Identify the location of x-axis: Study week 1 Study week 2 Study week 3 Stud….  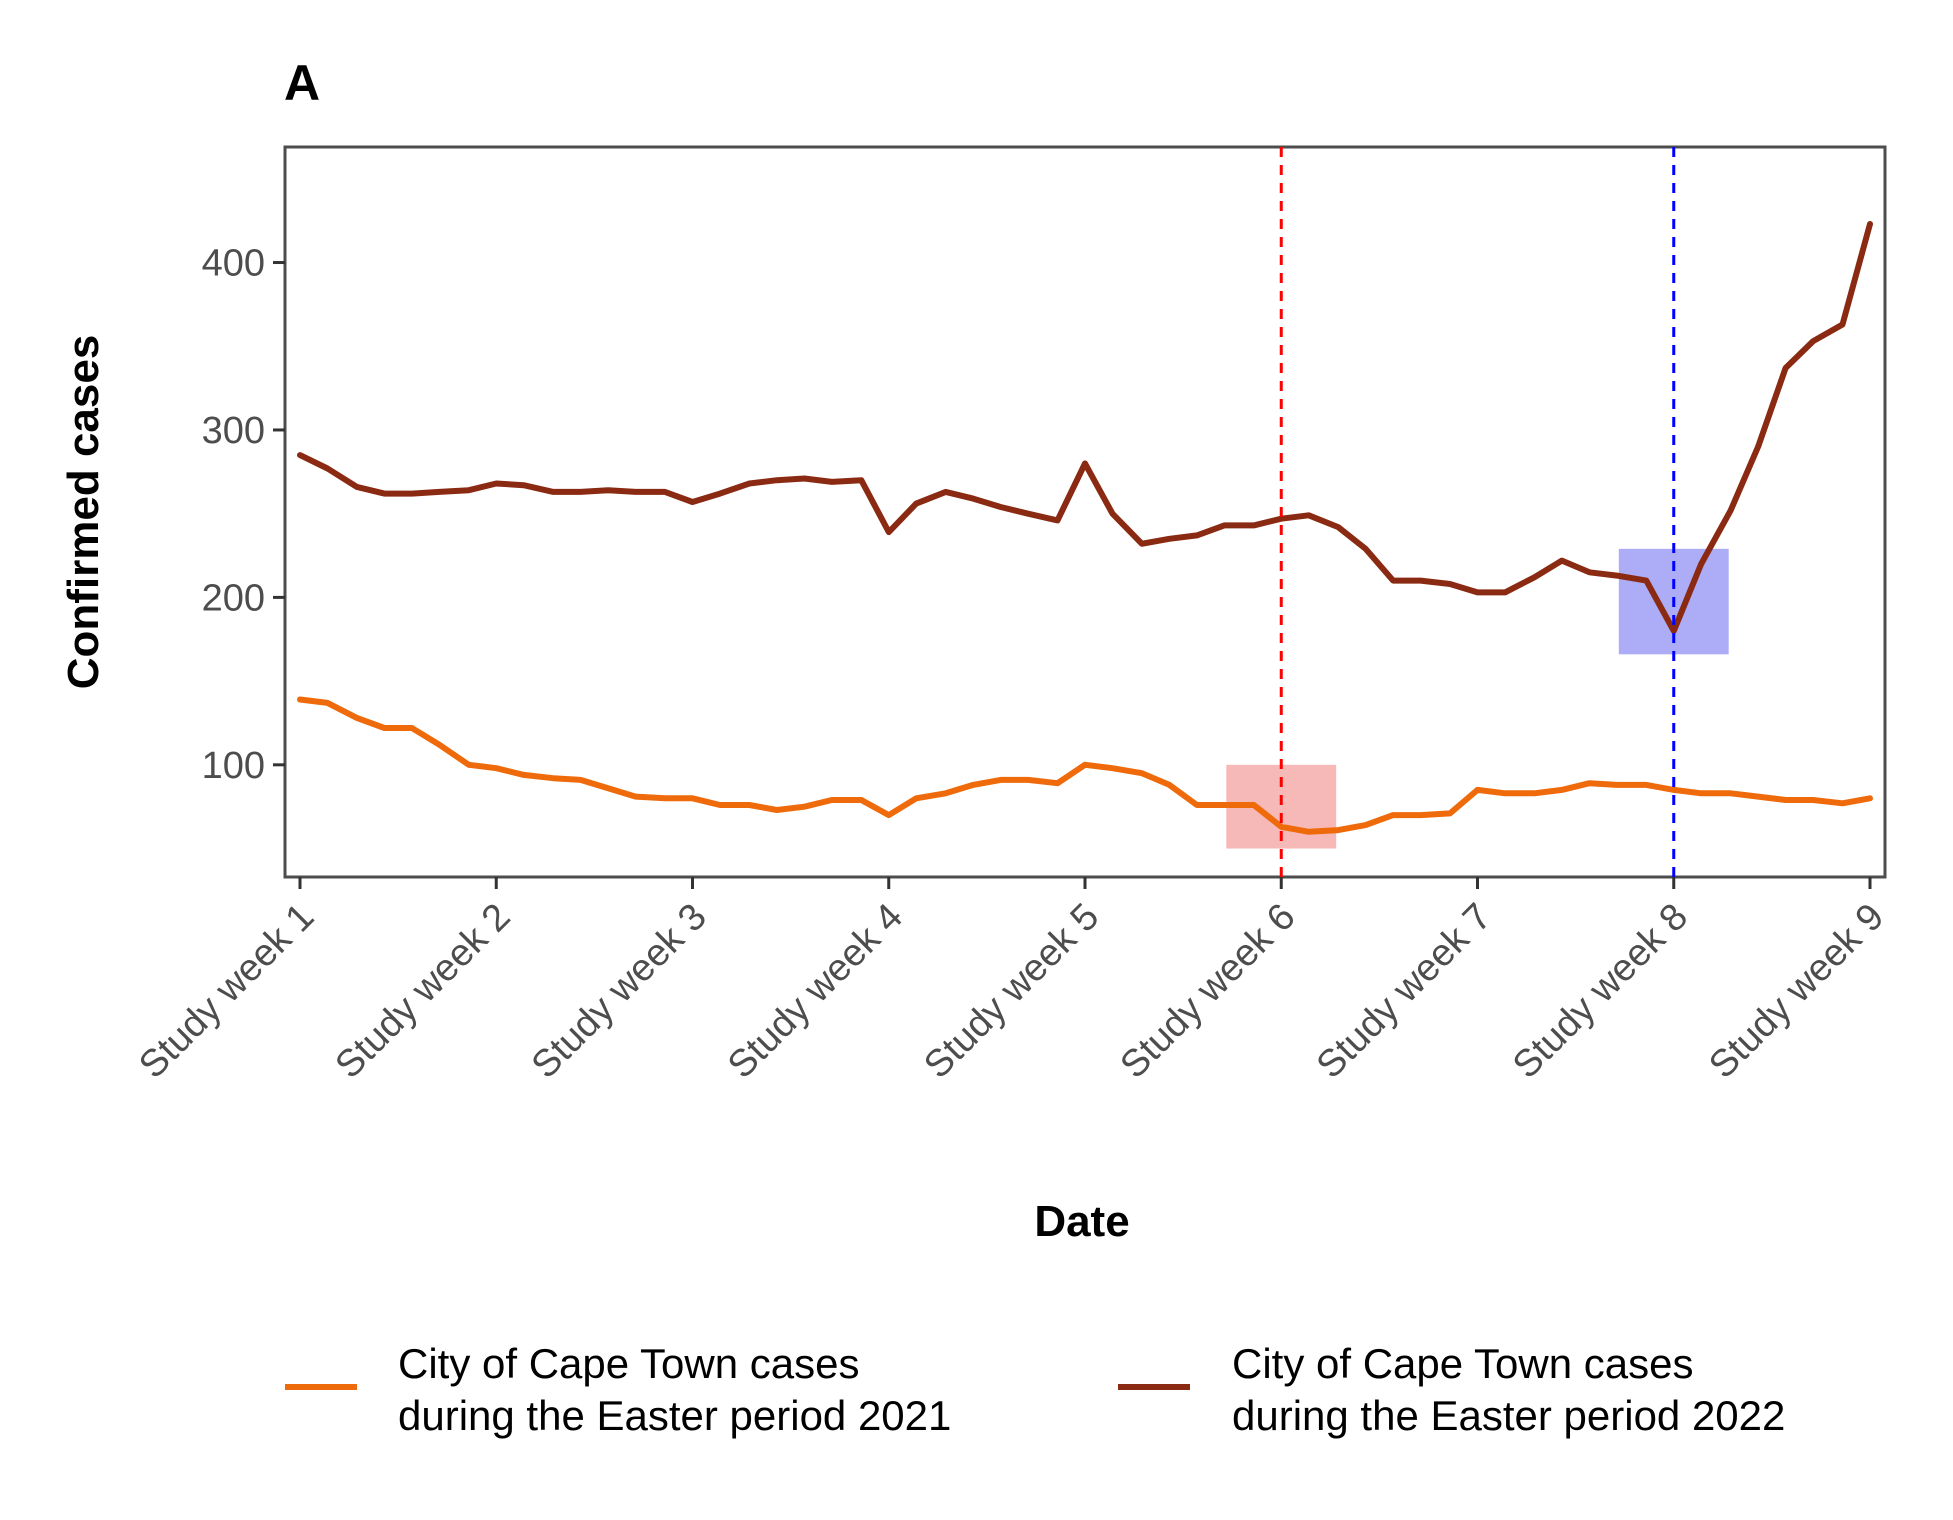
(1011, 982).